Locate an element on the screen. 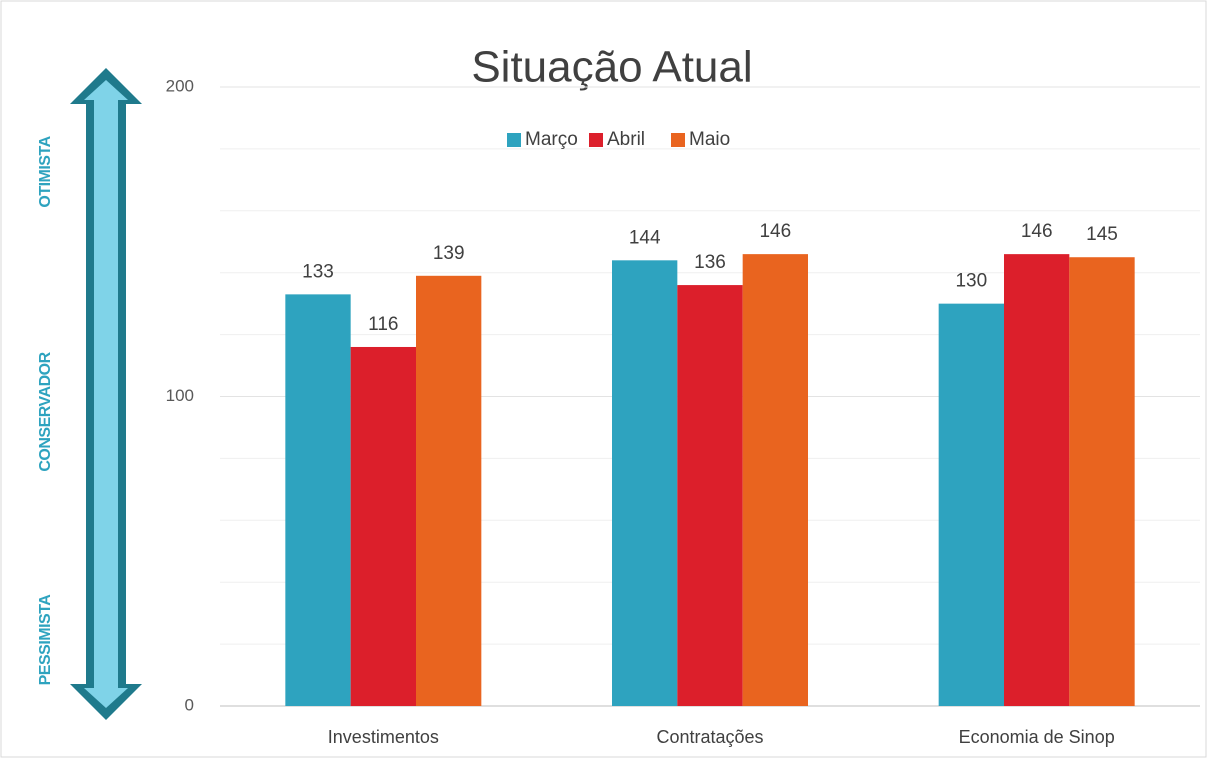 The image size is (1208, 759). value-label: 145 is located at coordinates (1102, 234).